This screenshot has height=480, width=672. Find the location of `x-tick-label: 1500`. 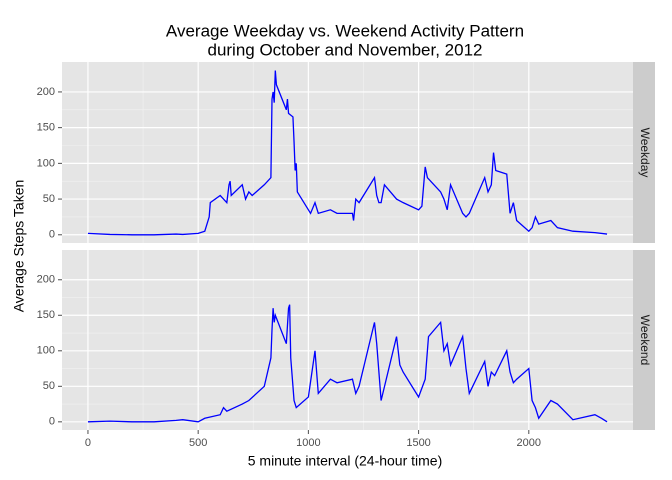

x-tick-label: 1500 is located at coordinates (418, 443).